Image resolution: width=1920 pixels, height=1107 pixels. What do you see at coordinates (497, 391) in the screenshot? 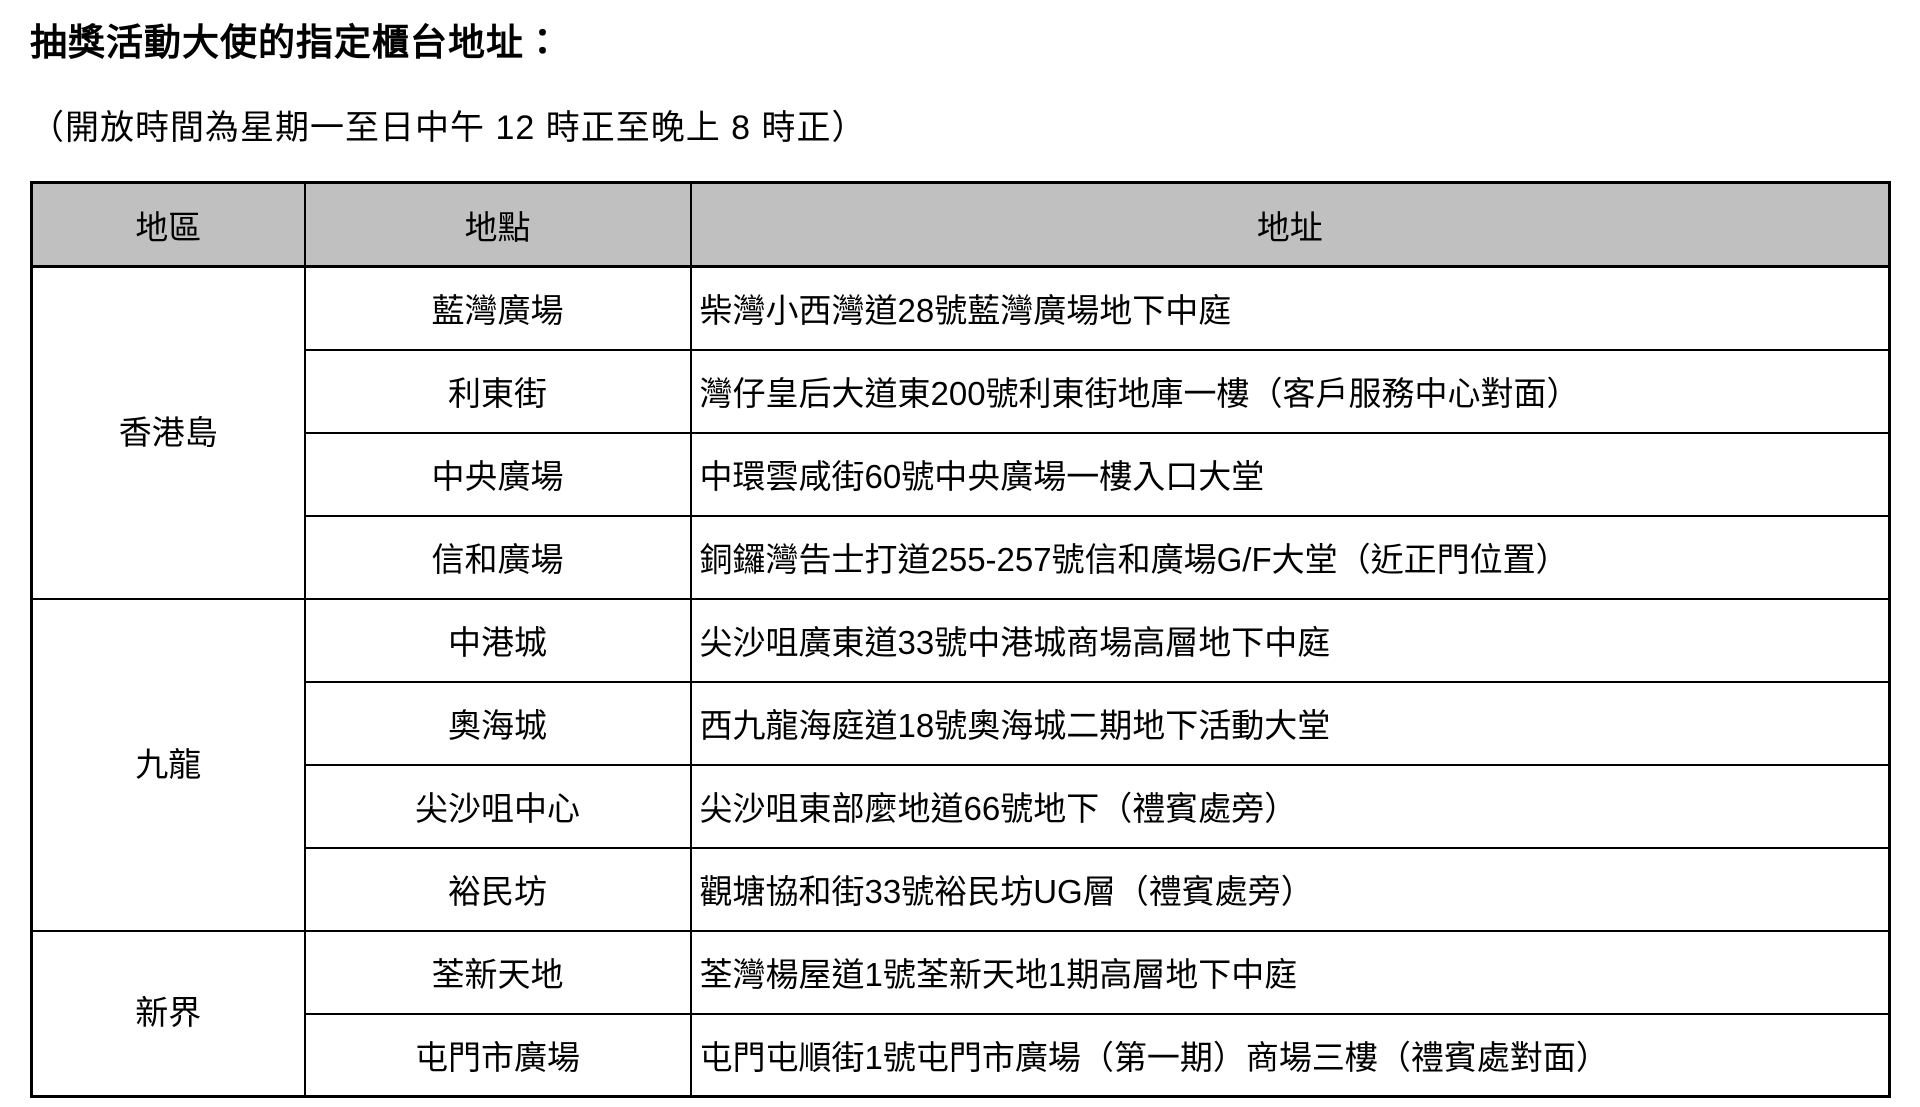
I see `location-cell: 利東街` at bounding box center [497, 391].